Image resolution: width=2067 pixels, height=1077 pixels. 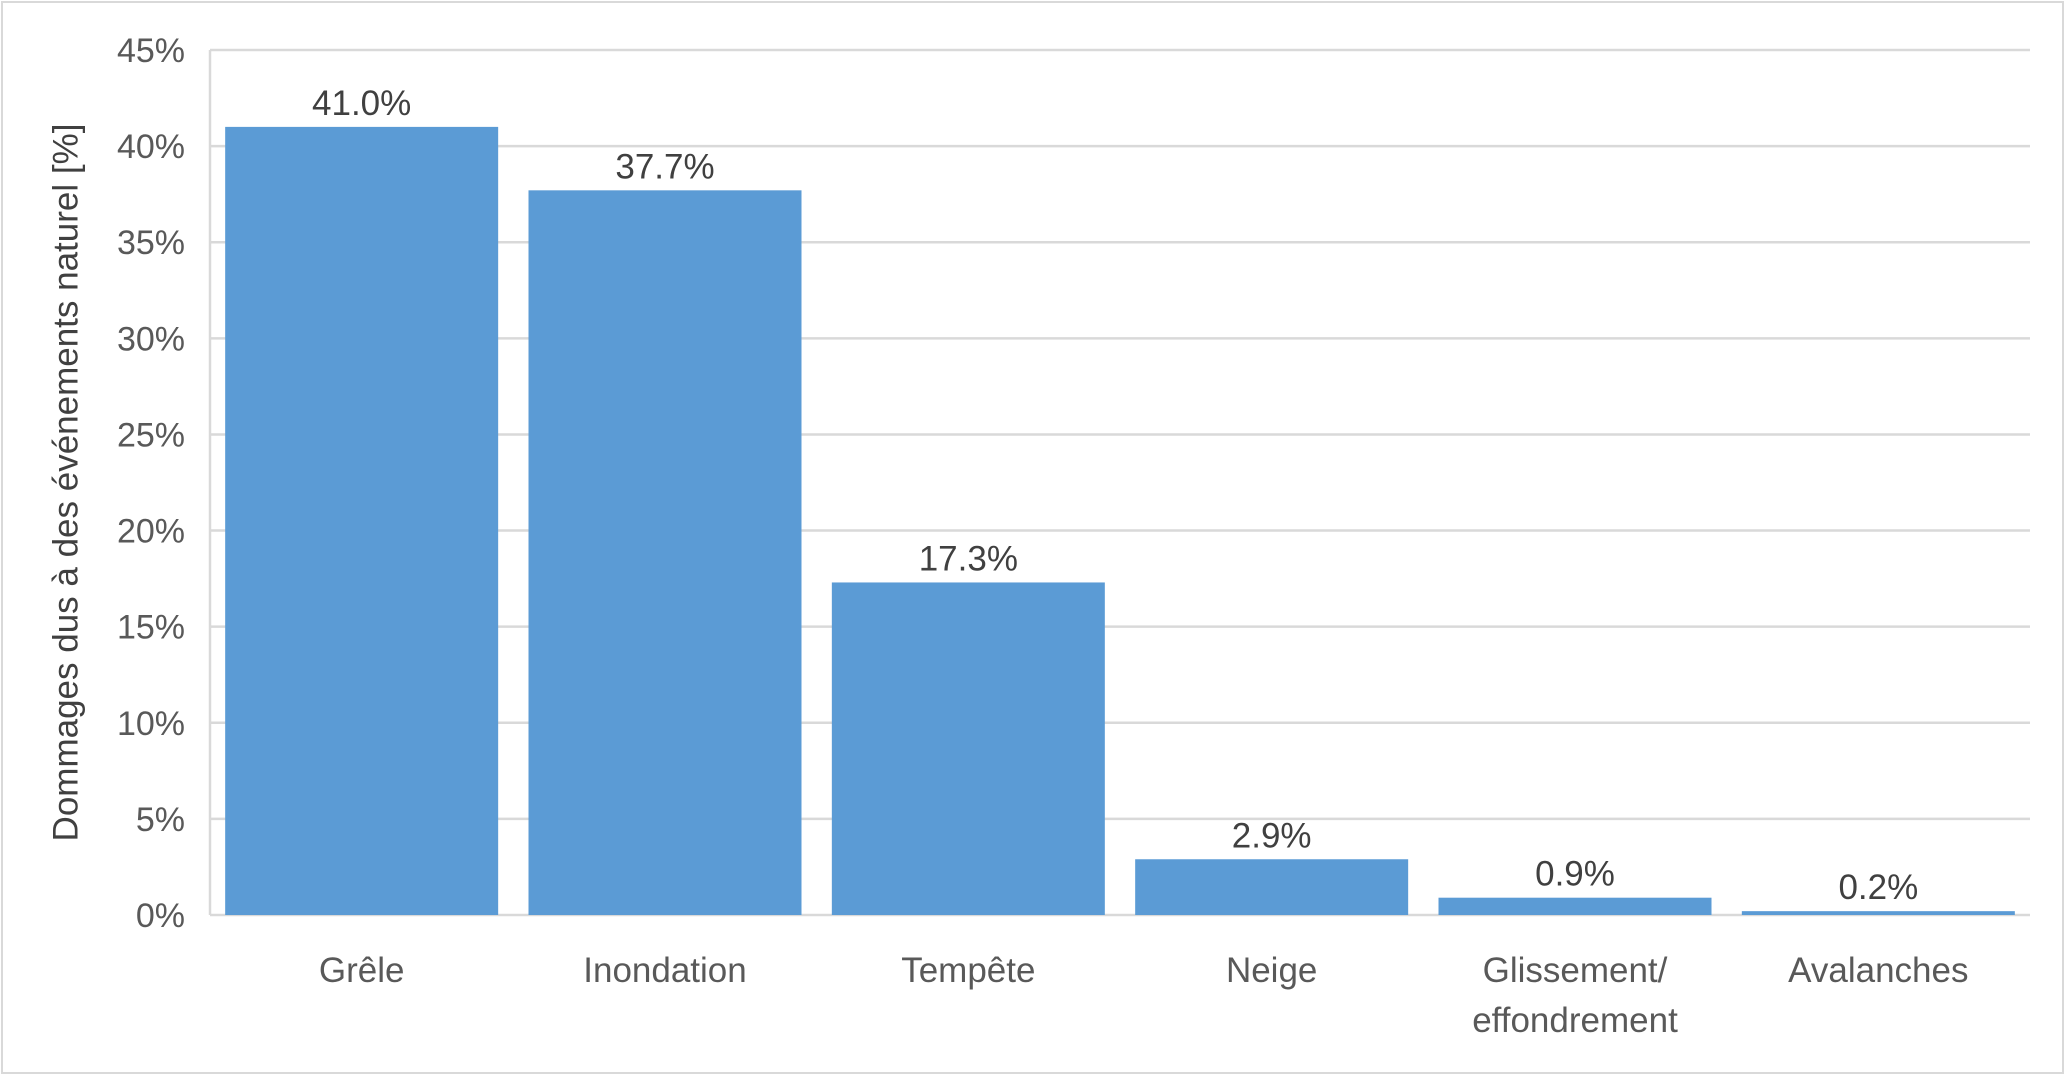 I want to click on y-tick-label: 15%, so click(x=151, y=628).